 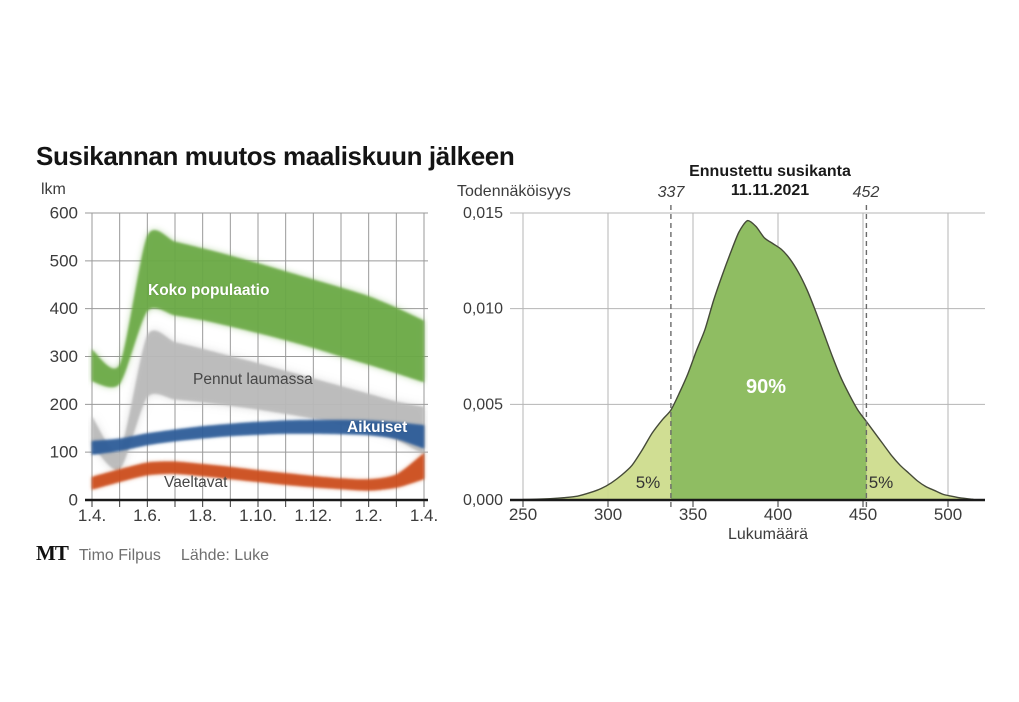 What do you see at coordinates (147, 515) in the screenshot?
I see `x-tick-label: 1.6.` at bounding box center [147, 515].